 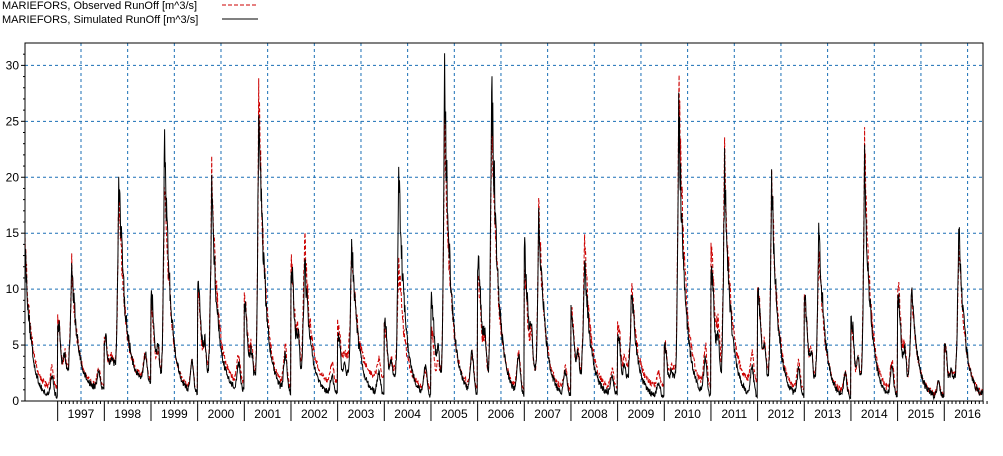 I want to click on x-tick-label: 1999, so click(x=174, y=414).